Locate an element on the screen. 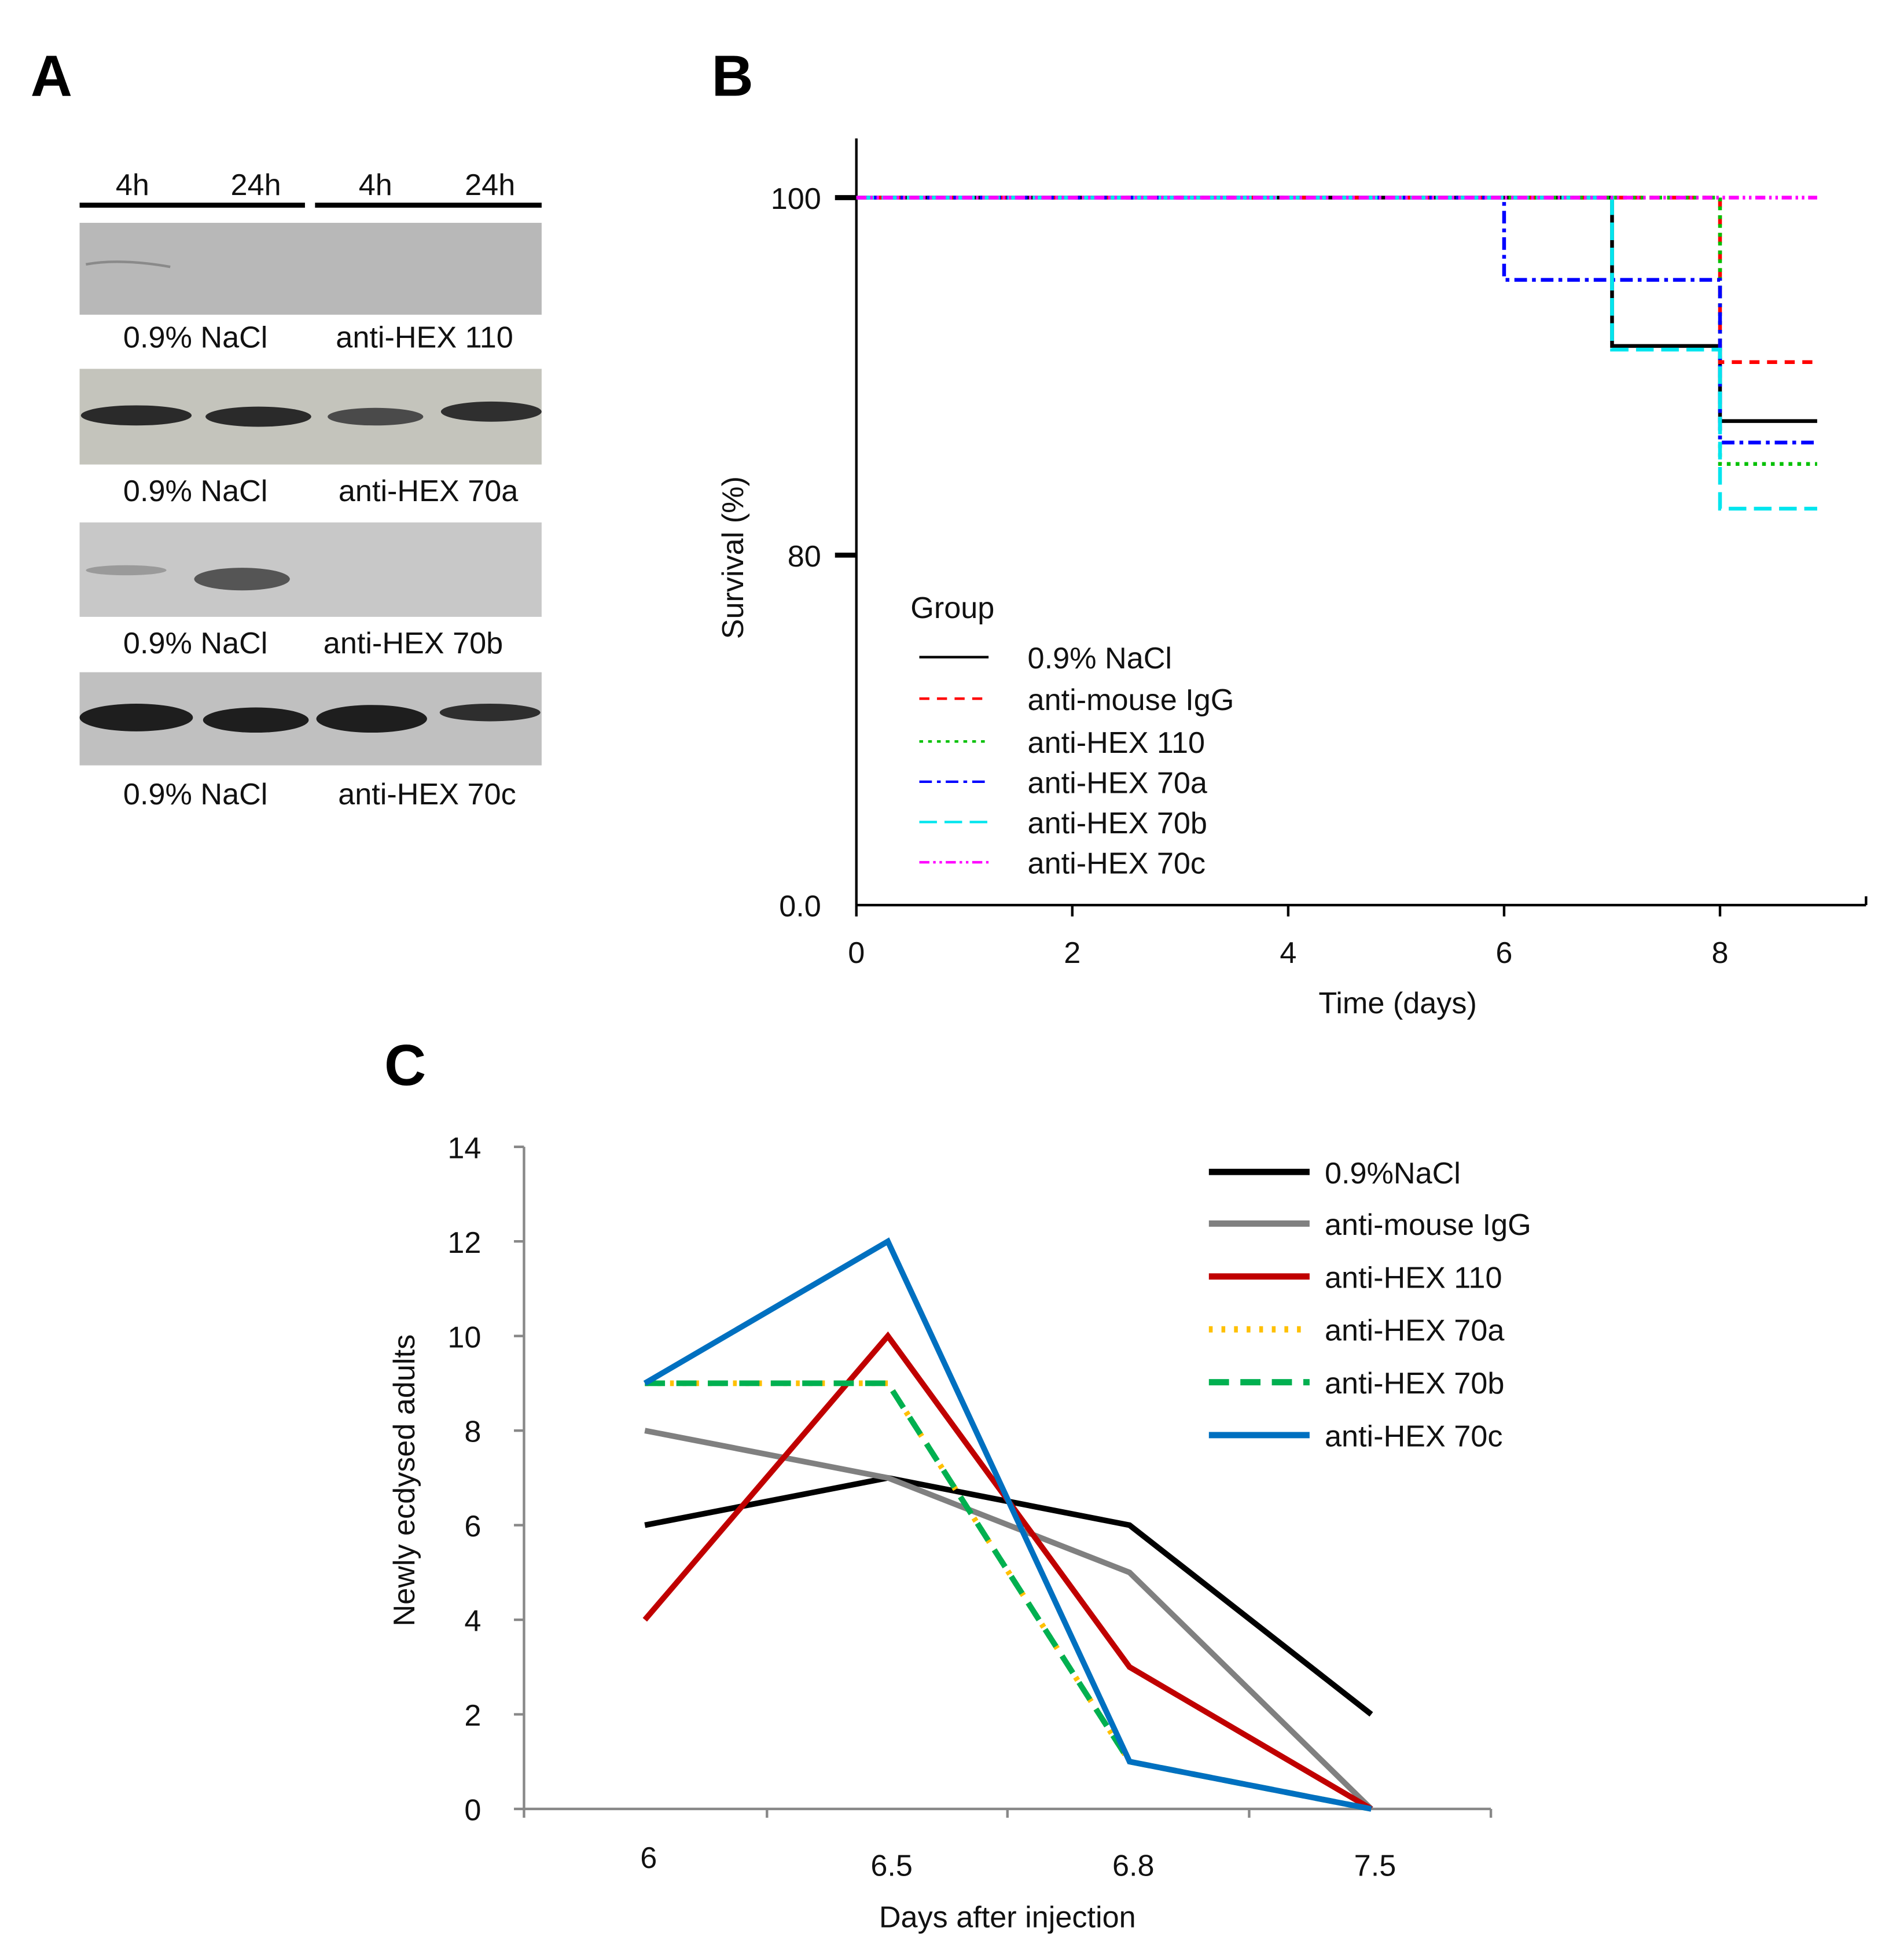  legend-label: 0.9%NaCl is located at coordinates (1393, 1173).